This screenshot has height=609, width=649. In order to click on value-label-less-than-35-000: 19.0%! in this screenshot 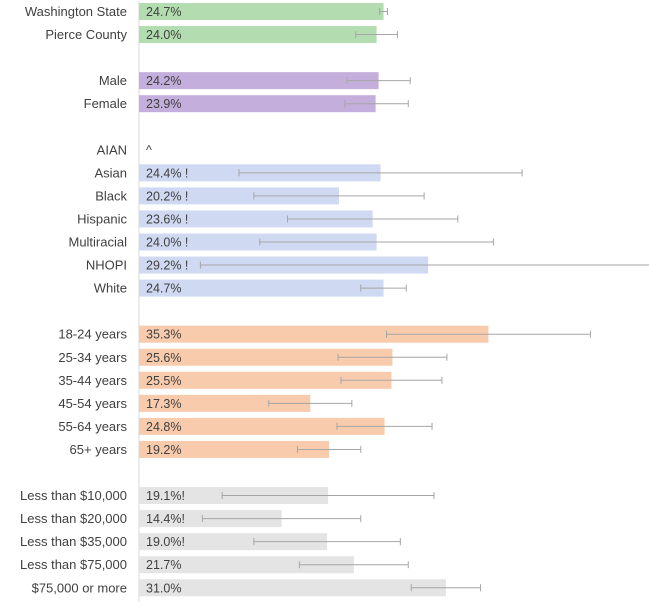, I will do `click(165, 542)`.